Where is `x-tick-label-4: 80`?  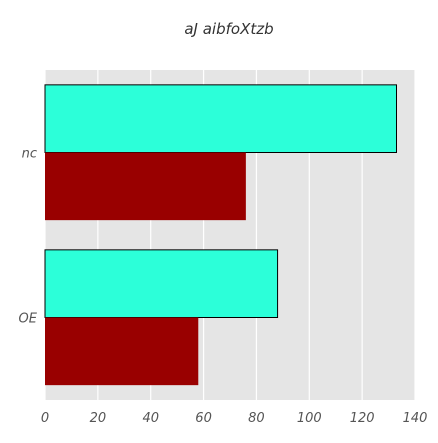
x-tick-label-4: 80 is located at coordinates (256, 418).